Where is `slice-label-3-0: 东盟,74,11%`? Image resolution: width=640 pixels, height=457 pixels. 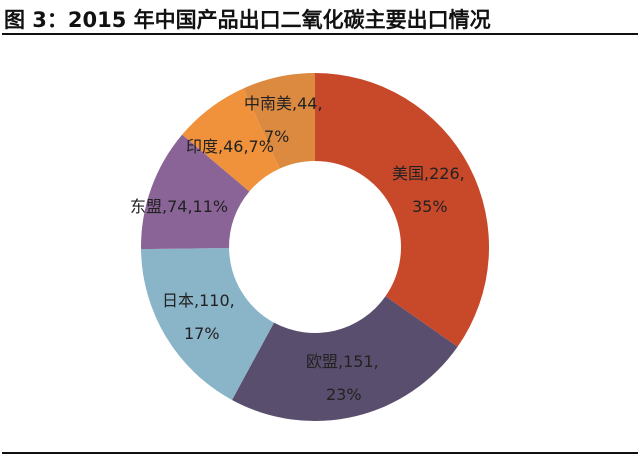
slice-label-3-0: 东盟,74,11% is located at coordinates (179, 206).